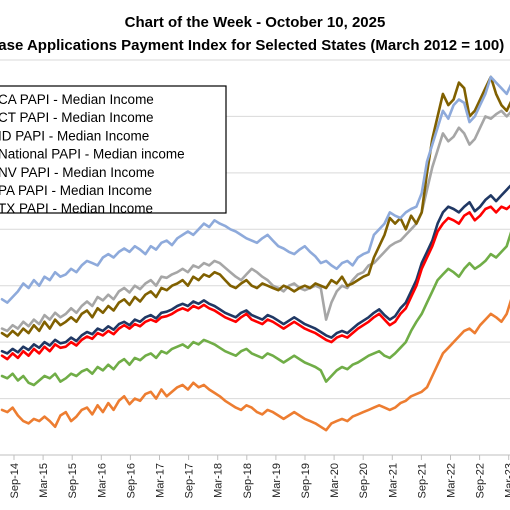  I want to click on x-tick-label: Sep-14, so click(15, 480).